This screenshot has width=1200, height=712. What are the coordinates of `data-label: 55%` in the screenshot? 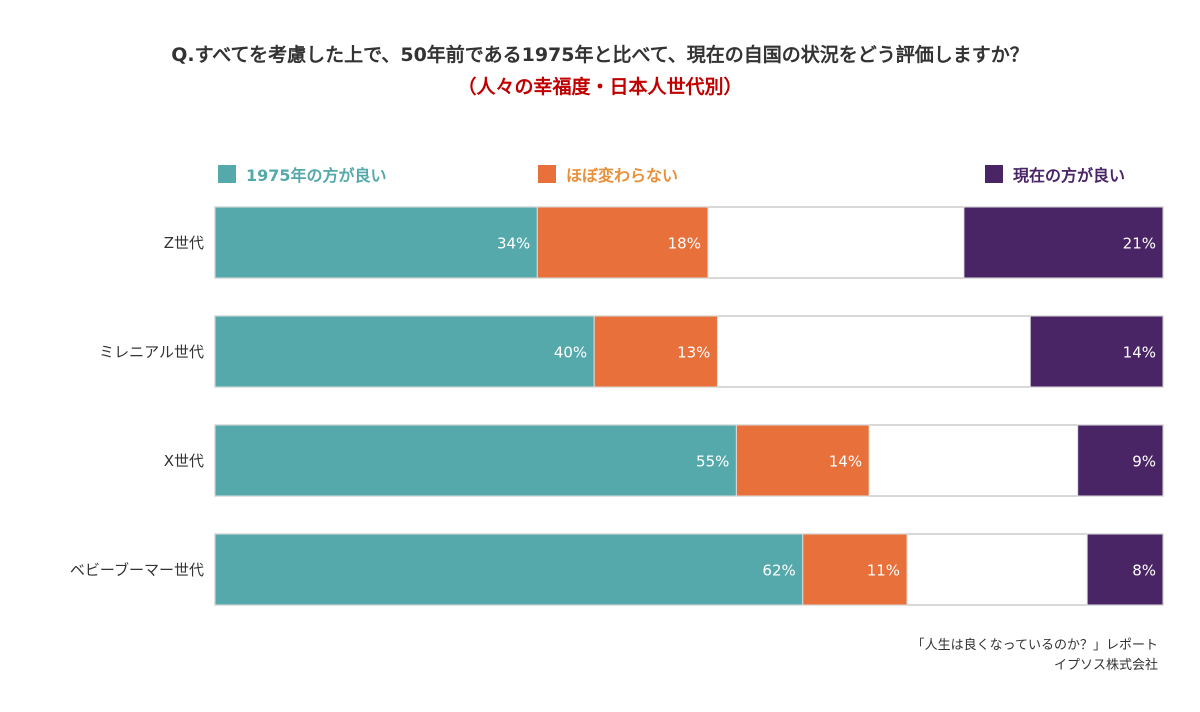 It's located at (712, 462).